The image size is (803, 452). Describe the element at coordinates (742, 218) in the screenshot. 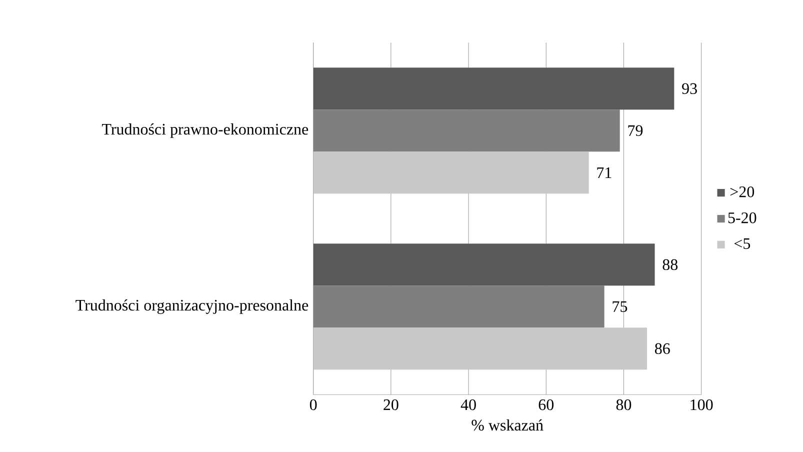

I see `legend-label: 5-20` at that location.